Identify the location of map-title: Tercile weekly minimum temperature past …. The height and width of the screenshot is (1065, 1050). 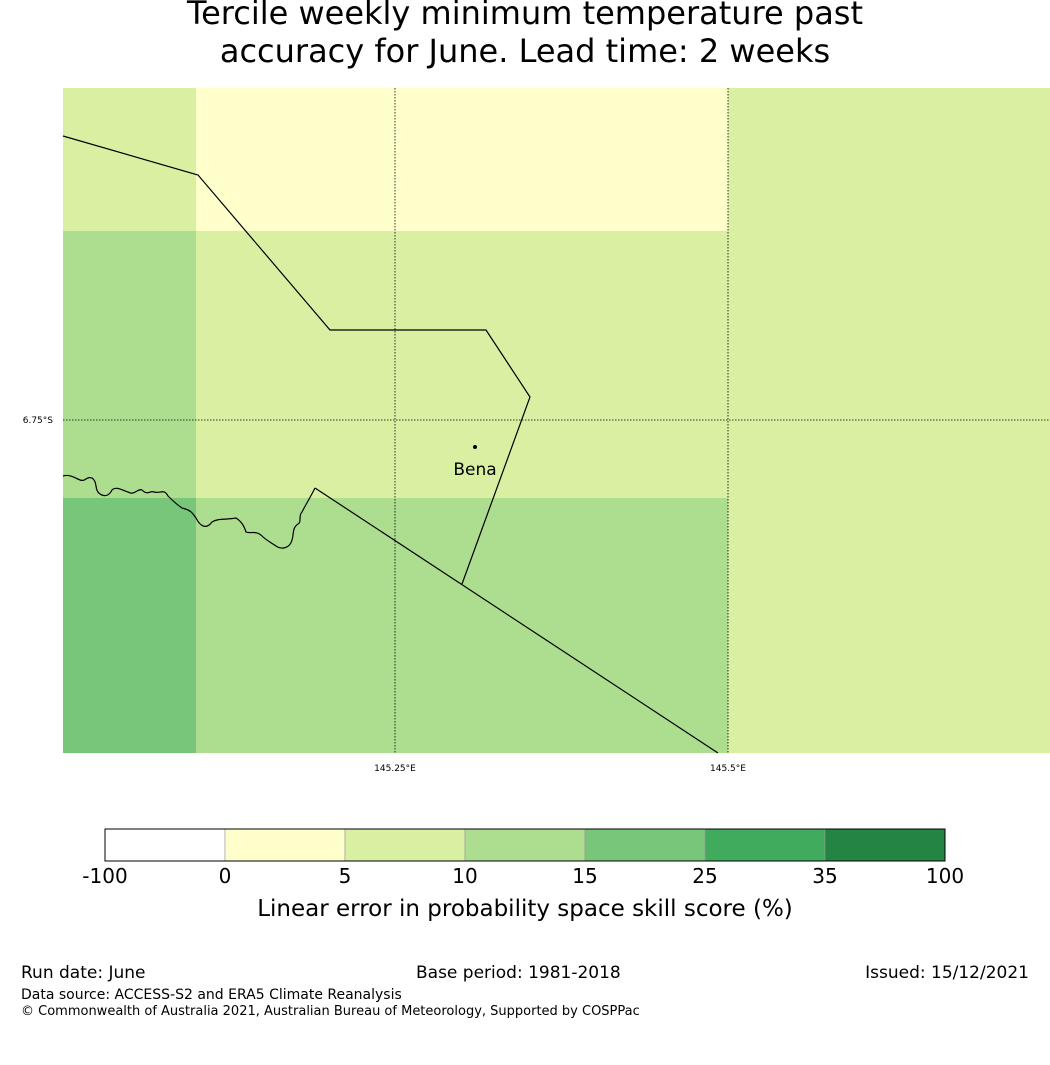
(525, 35).